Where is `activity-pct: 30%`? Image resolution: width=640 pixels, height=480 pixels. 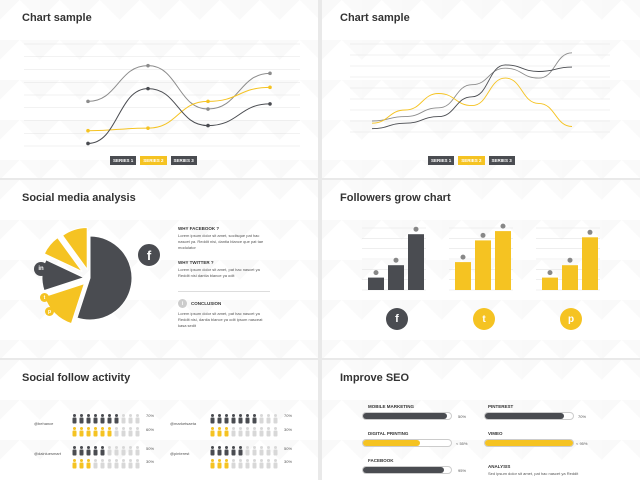
activity-pct: 30% is located at coordinates (150, 461).